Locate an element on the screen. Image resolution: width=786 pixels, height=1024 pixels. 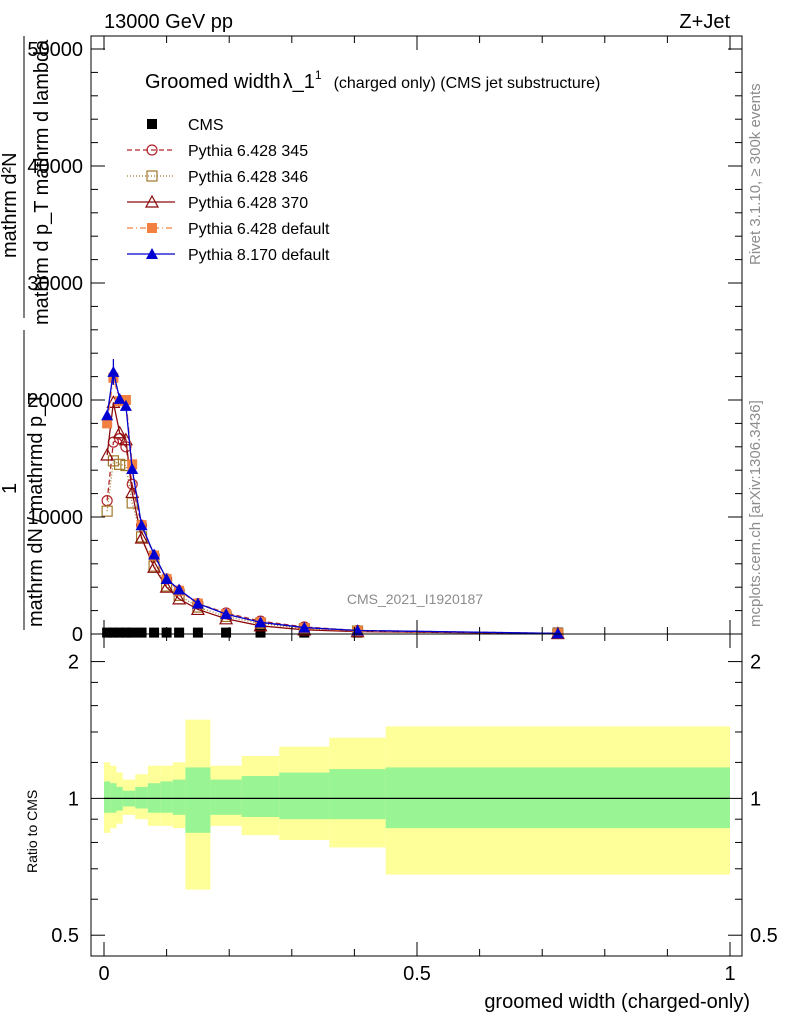
title-text: Groomed width is located at coordinates (213, 82).